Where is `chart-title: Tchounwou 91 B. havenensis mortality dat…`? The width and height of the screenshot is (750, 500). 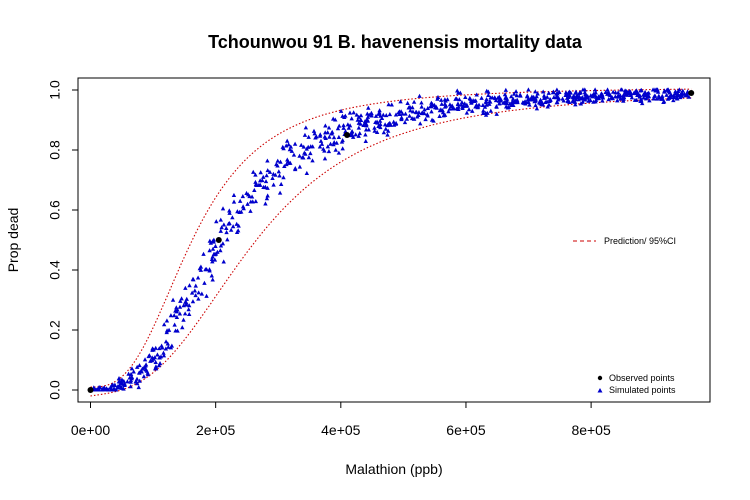
chart-title: Tchounwou 91 B. havenensis mortality dat… is located at coordinates (395, 42).